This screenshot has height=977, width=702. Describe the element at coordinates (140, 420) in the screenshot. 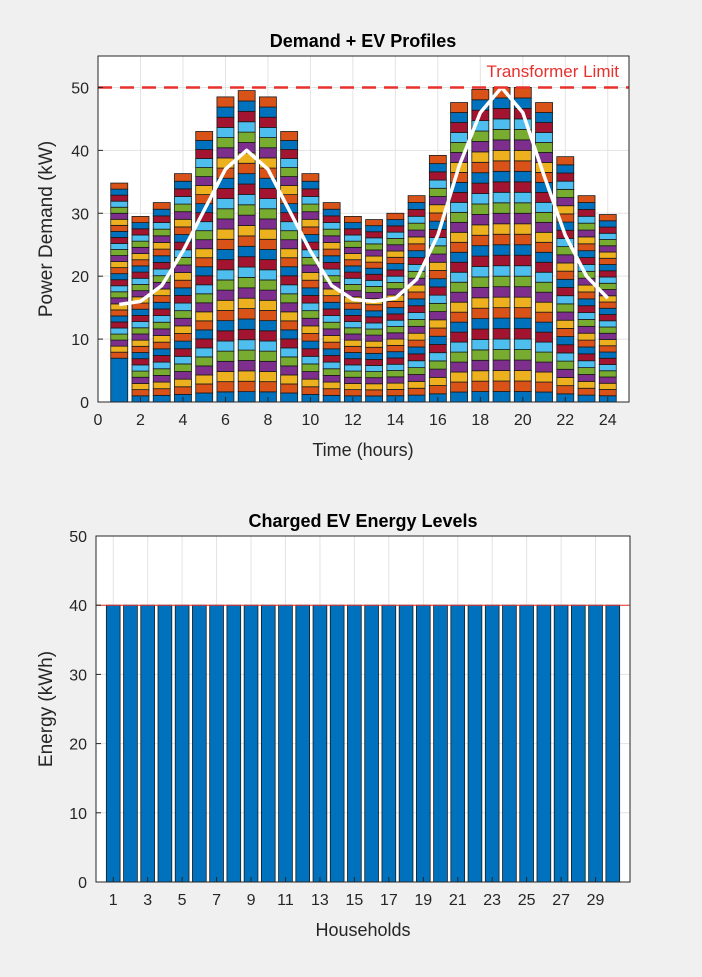

I see `x-tick-label: 2` at that location.